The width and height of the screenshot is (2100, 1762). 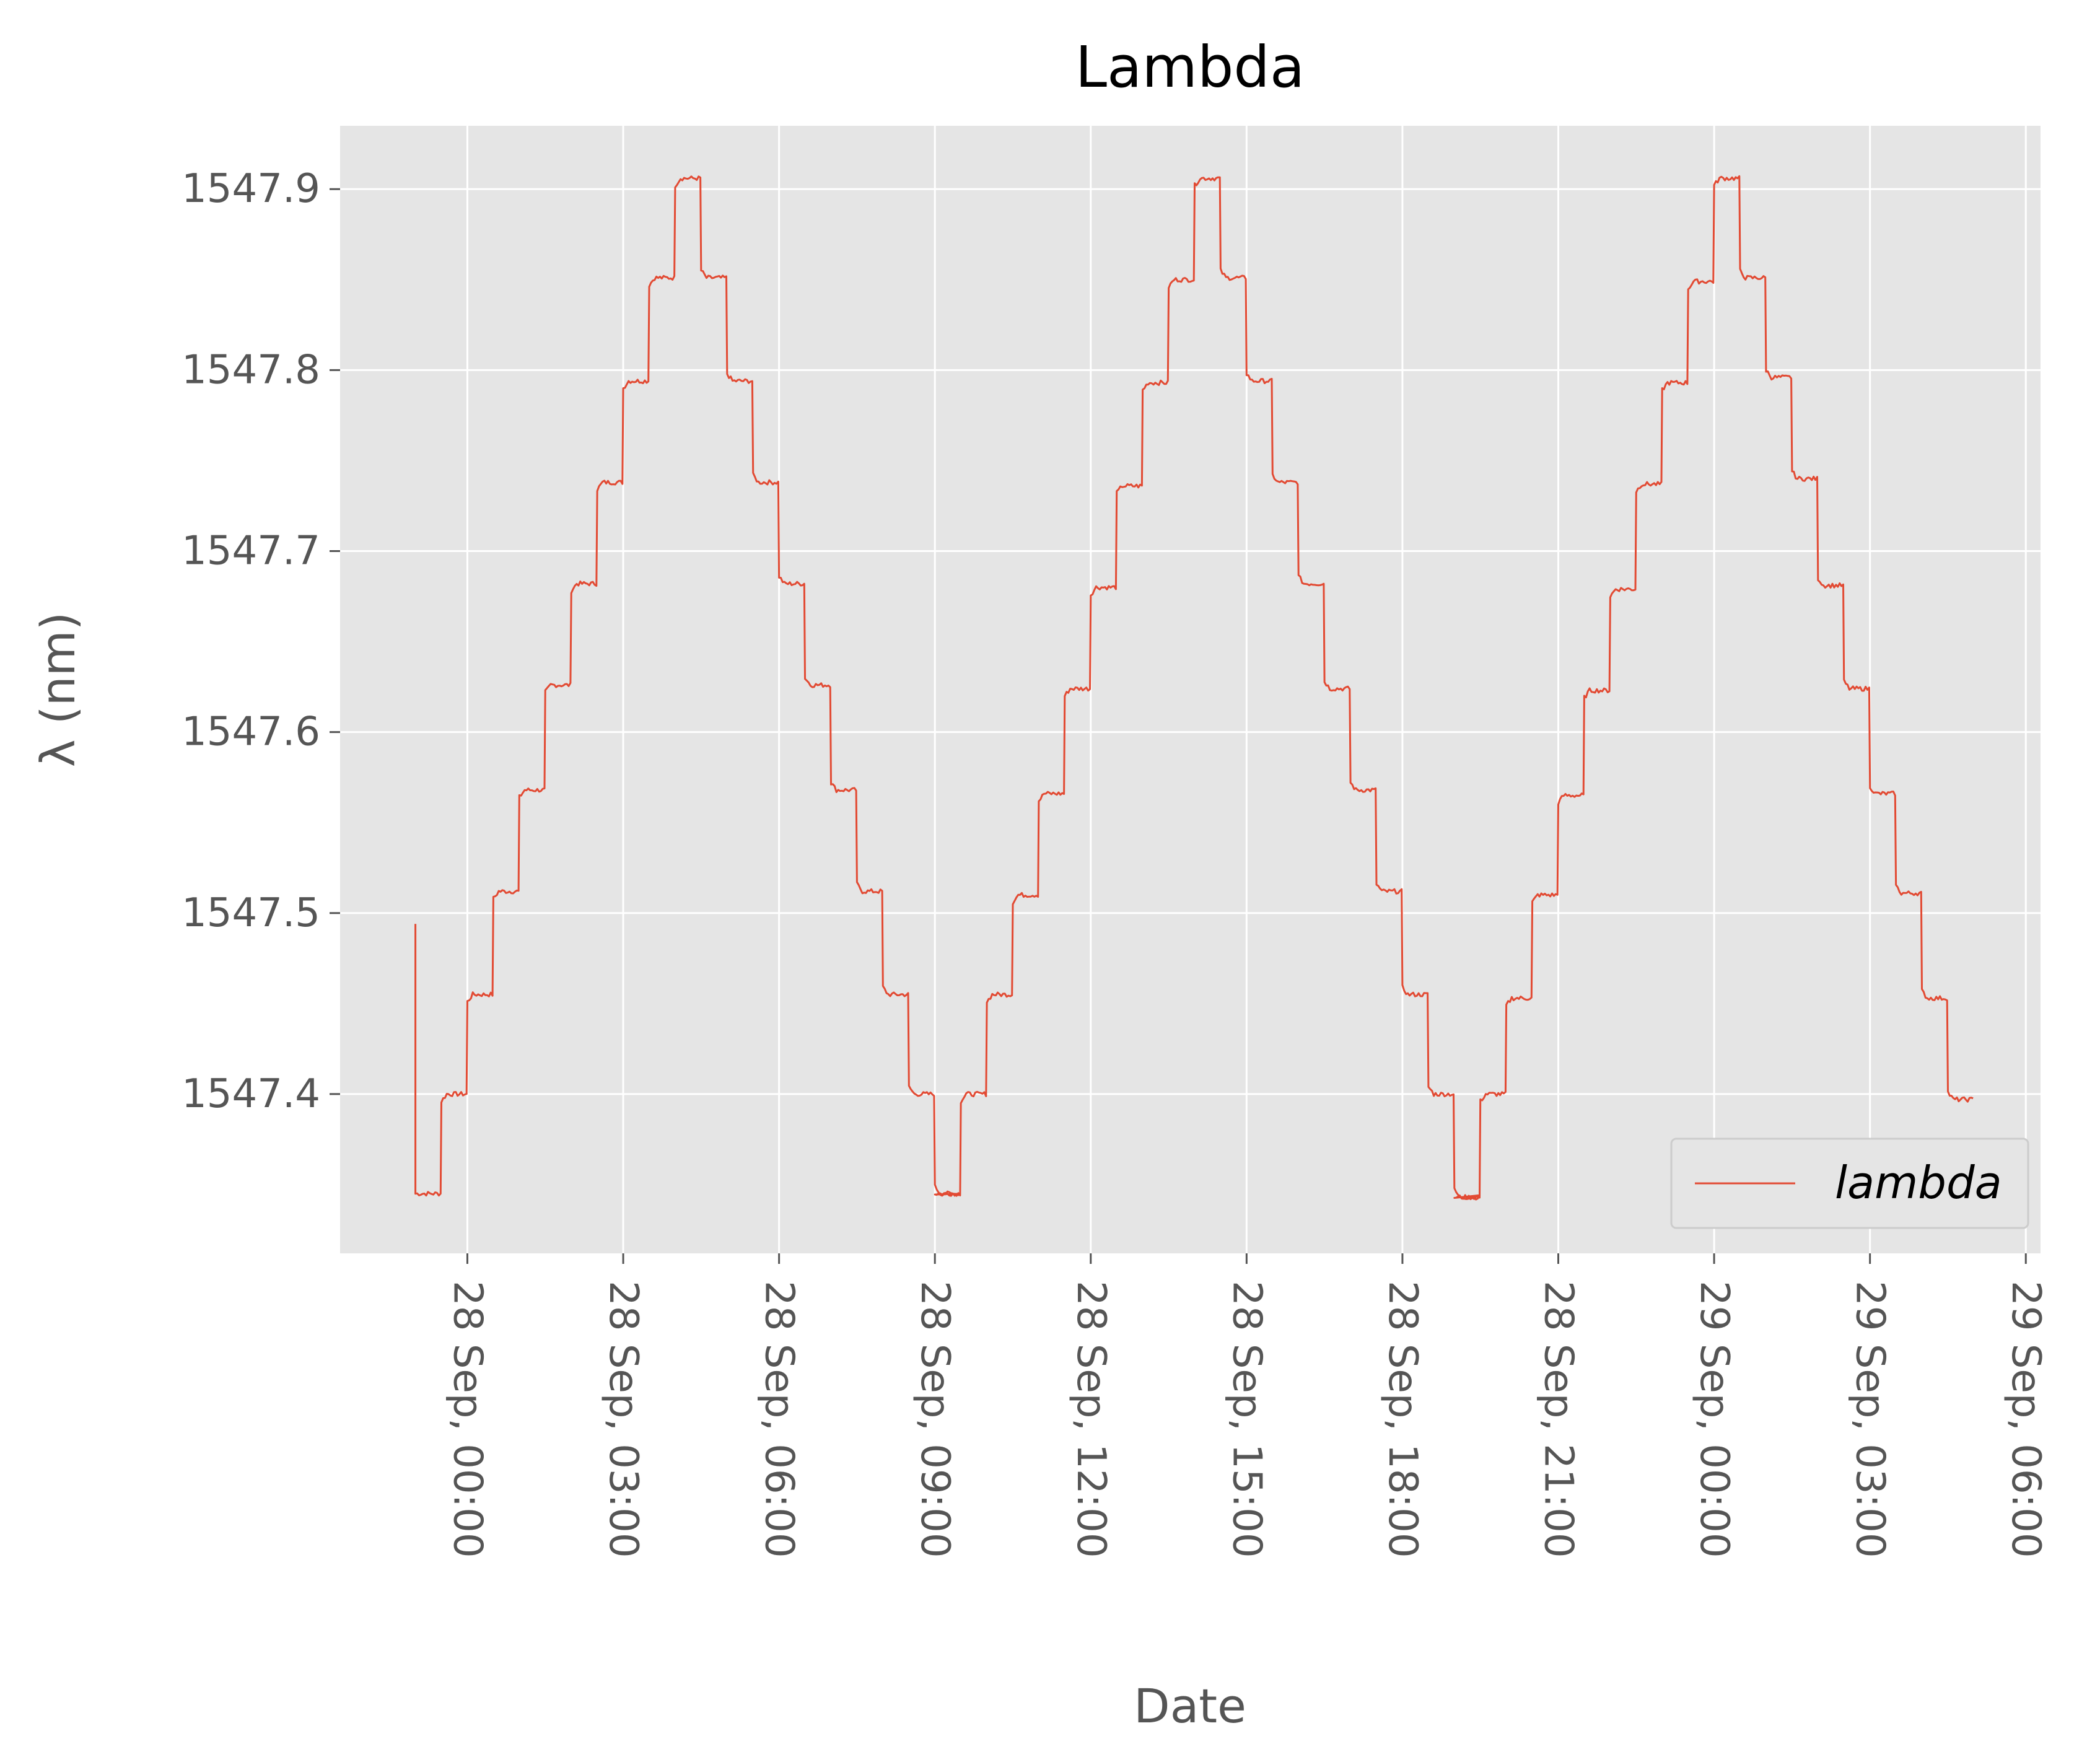 I want to click on y-tick-label: 1547.9, so click(x=251, y=189).